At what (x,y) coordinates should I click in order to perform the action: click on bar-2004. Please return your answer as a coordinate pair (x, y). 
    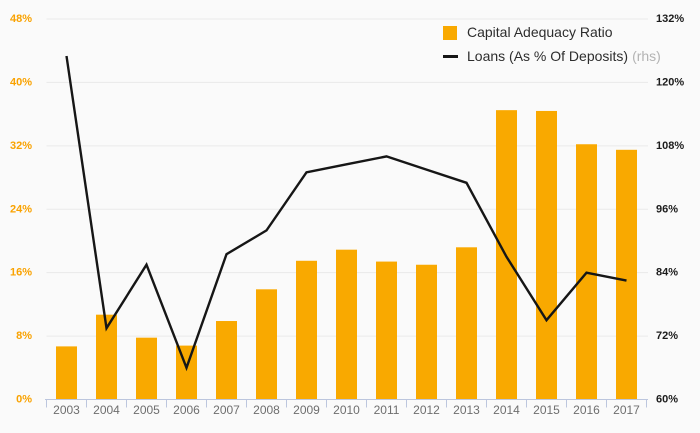
    Looking at the image, I should click on (106, 357).